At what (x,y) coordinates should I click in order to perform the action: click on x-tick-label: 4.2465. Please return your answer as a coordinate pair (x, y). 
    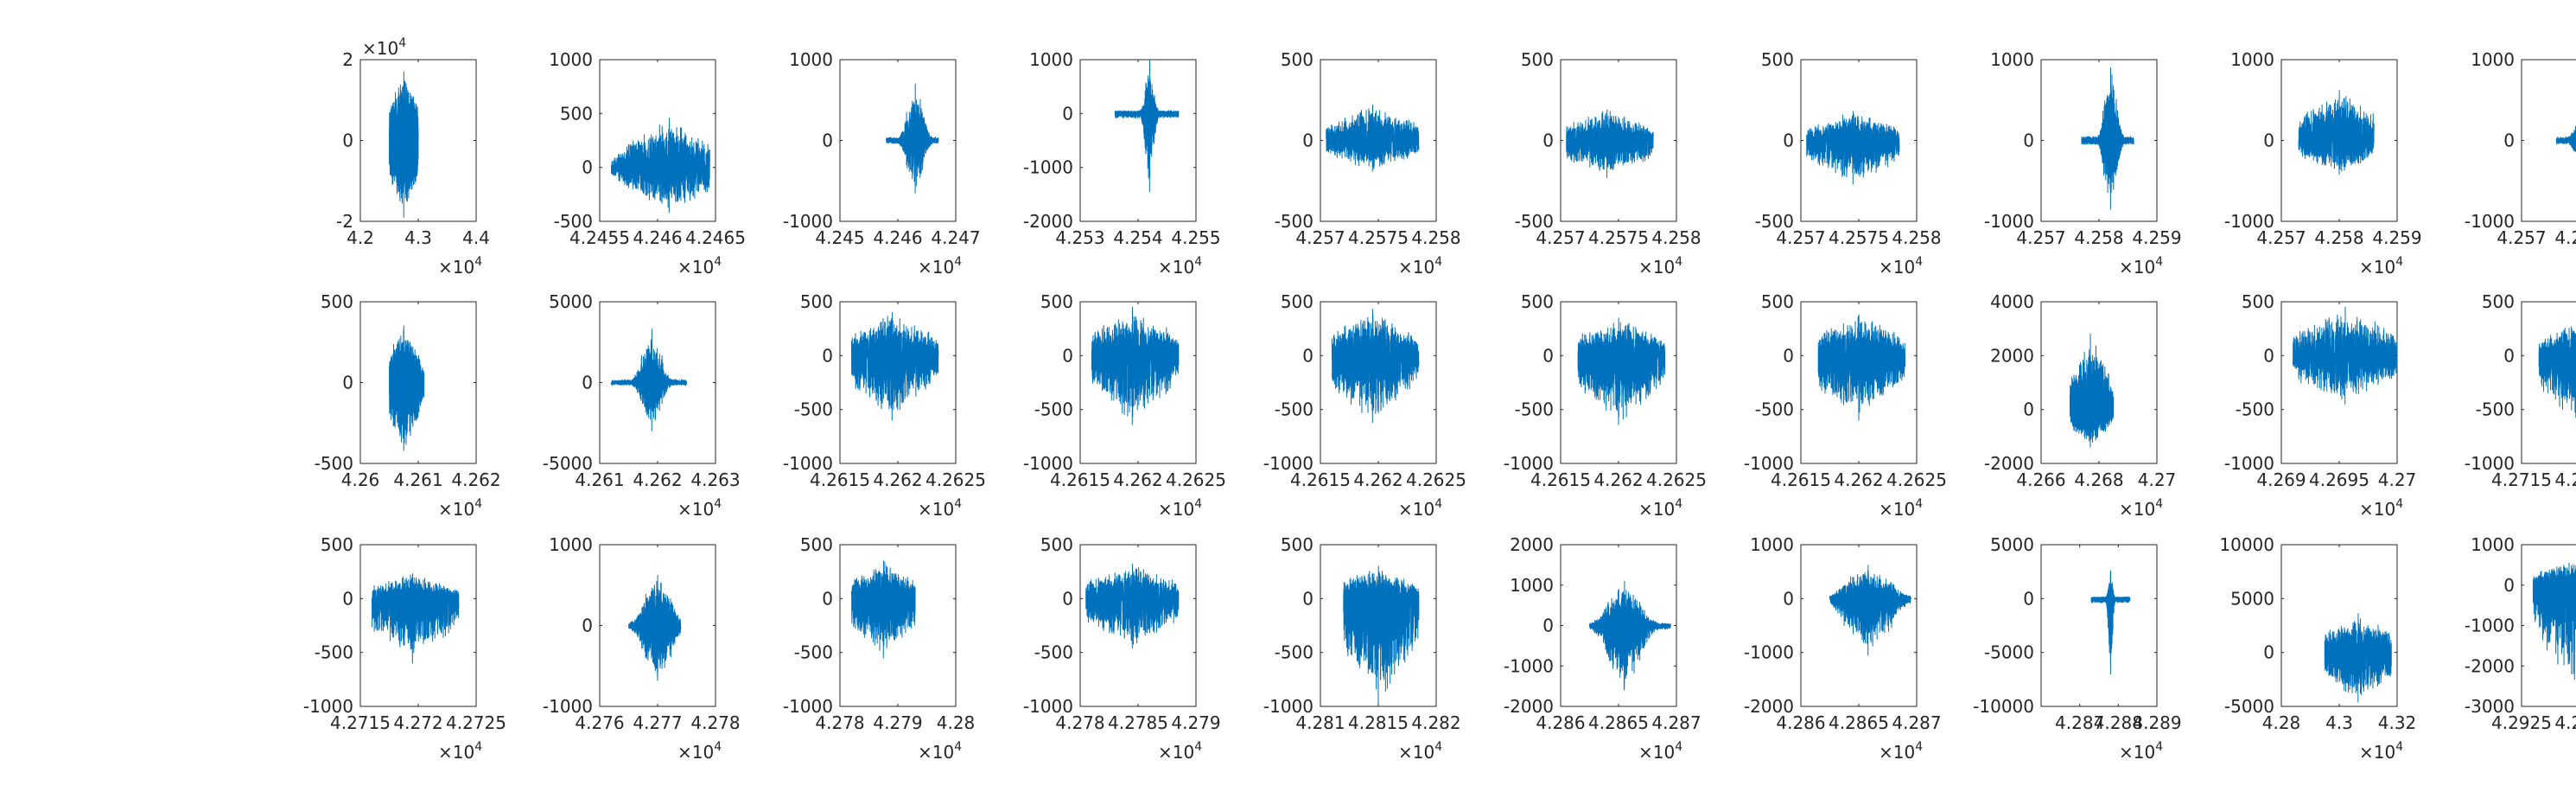
    Looking at the image, I should click on (715, 237).